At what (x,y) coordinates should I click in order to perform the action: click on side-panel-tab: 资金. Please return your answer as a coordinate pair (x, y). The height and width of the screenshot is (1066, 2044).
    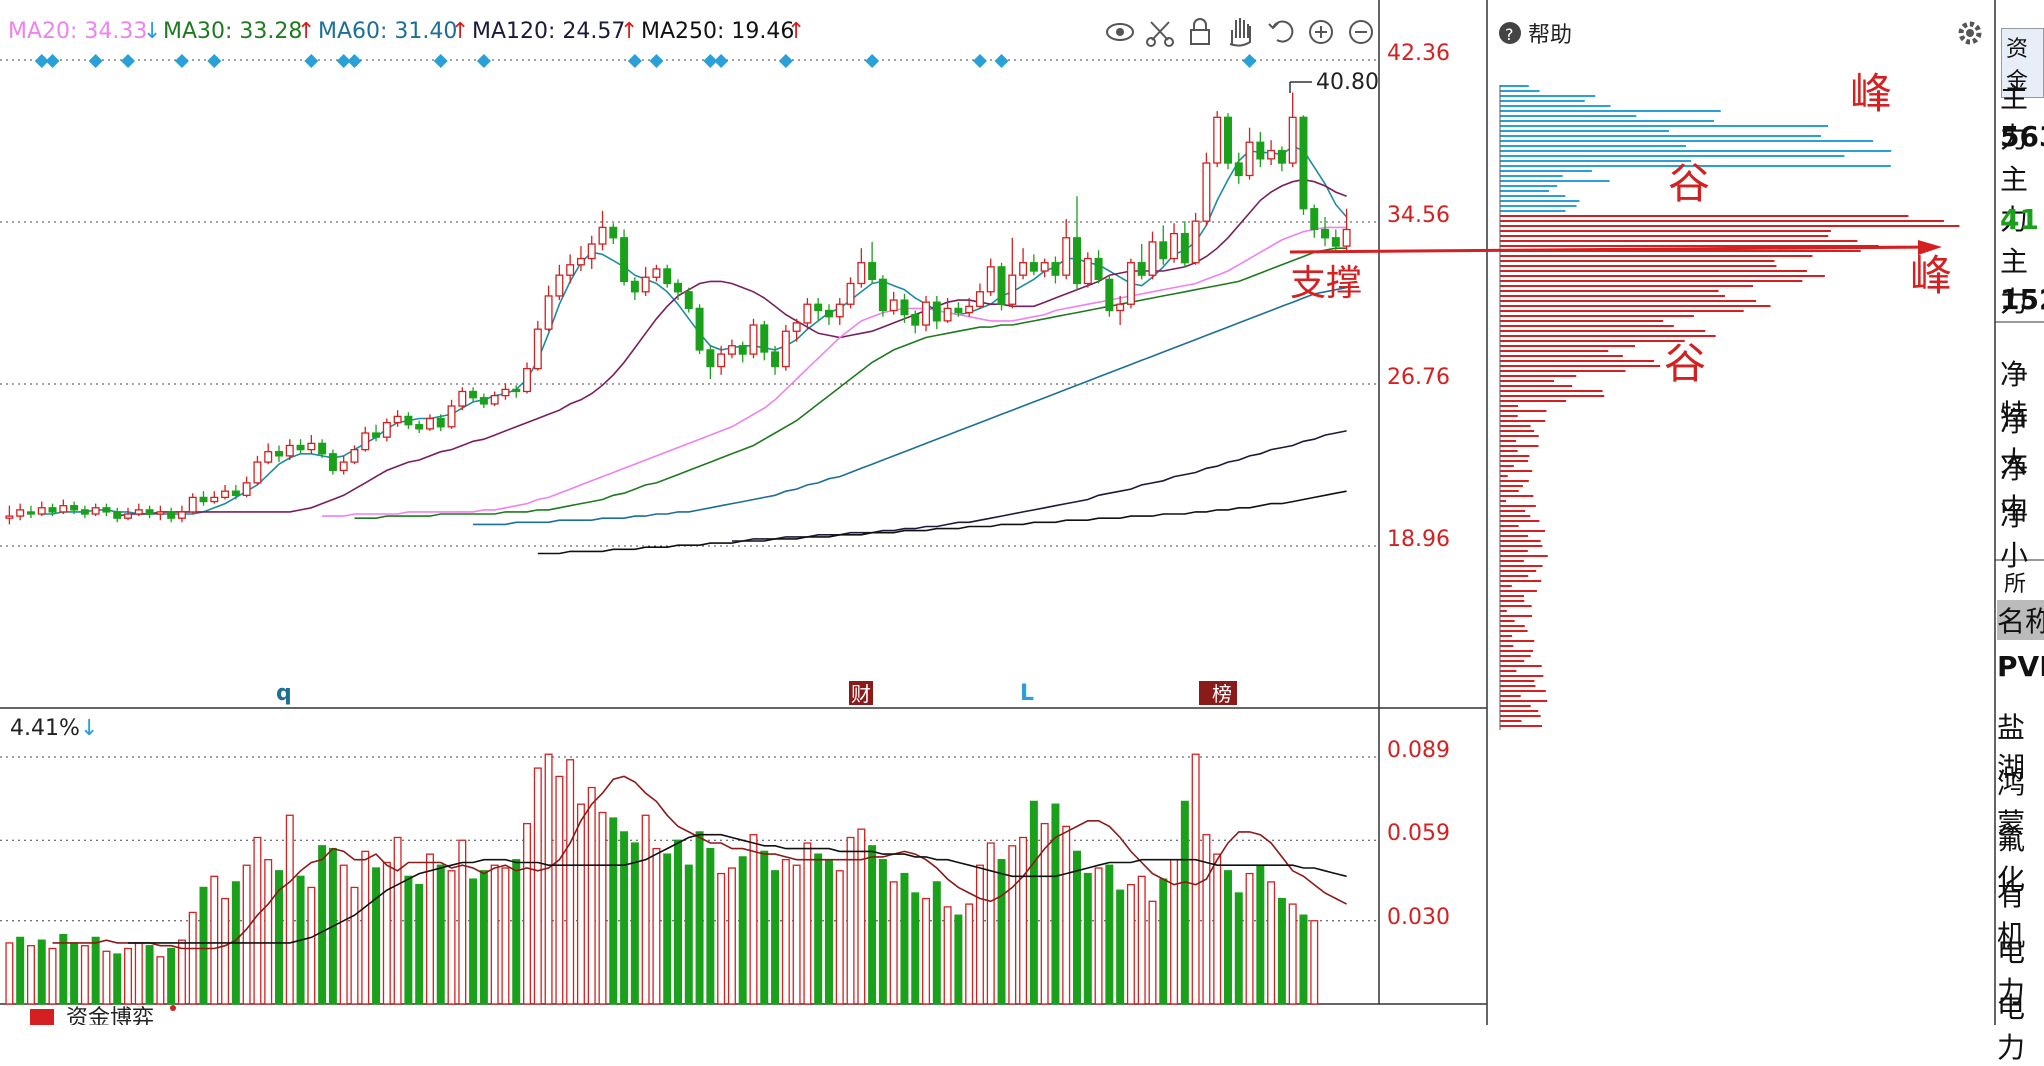
    Looking at the image, I should click on (2022, 63).